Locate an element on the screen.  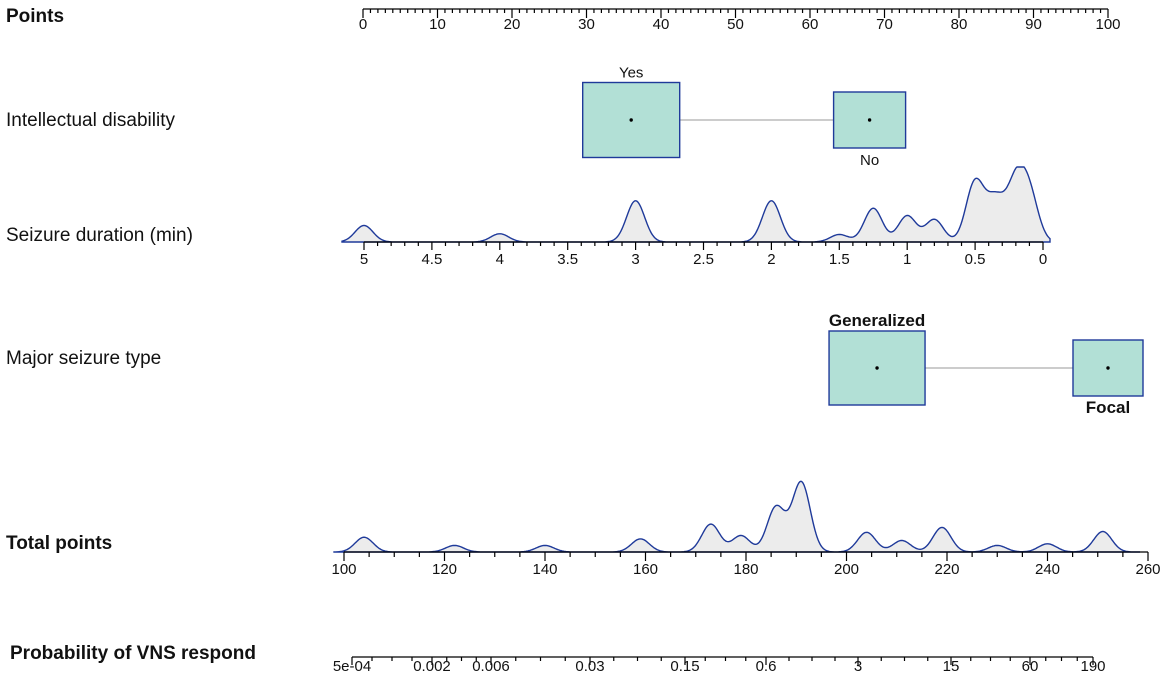
seizure-duration-label: Seizure duration (min) is located at coordinates (99, 235).